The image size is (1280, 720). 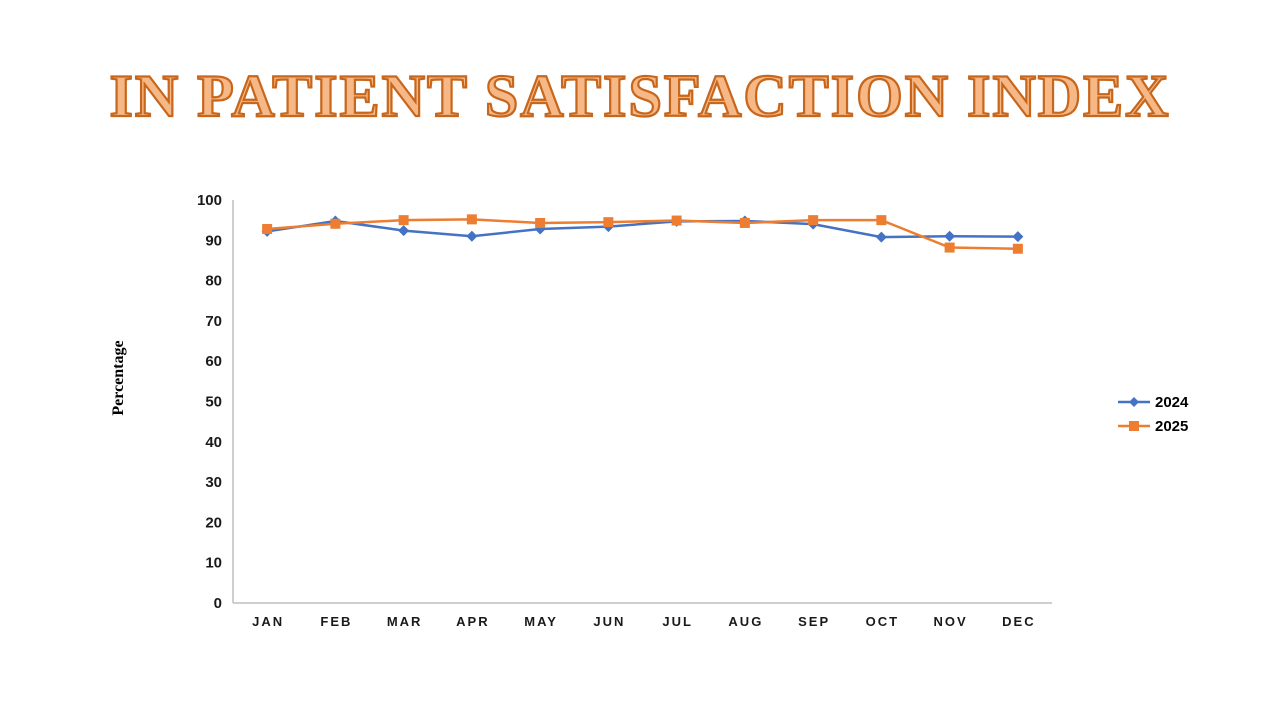 I want to click on data-point-2024-NOV, so click(x=950, y=236).